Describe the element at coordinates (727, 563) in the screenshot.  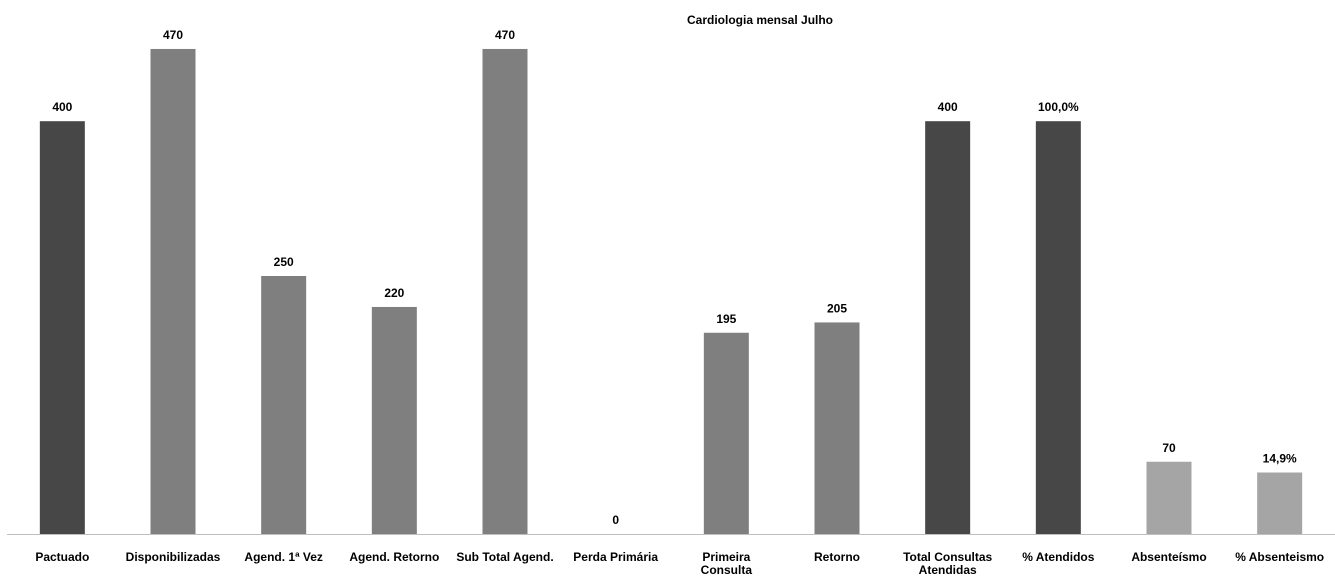
I see `x-tick-label: Primeira Consulta` at that location.